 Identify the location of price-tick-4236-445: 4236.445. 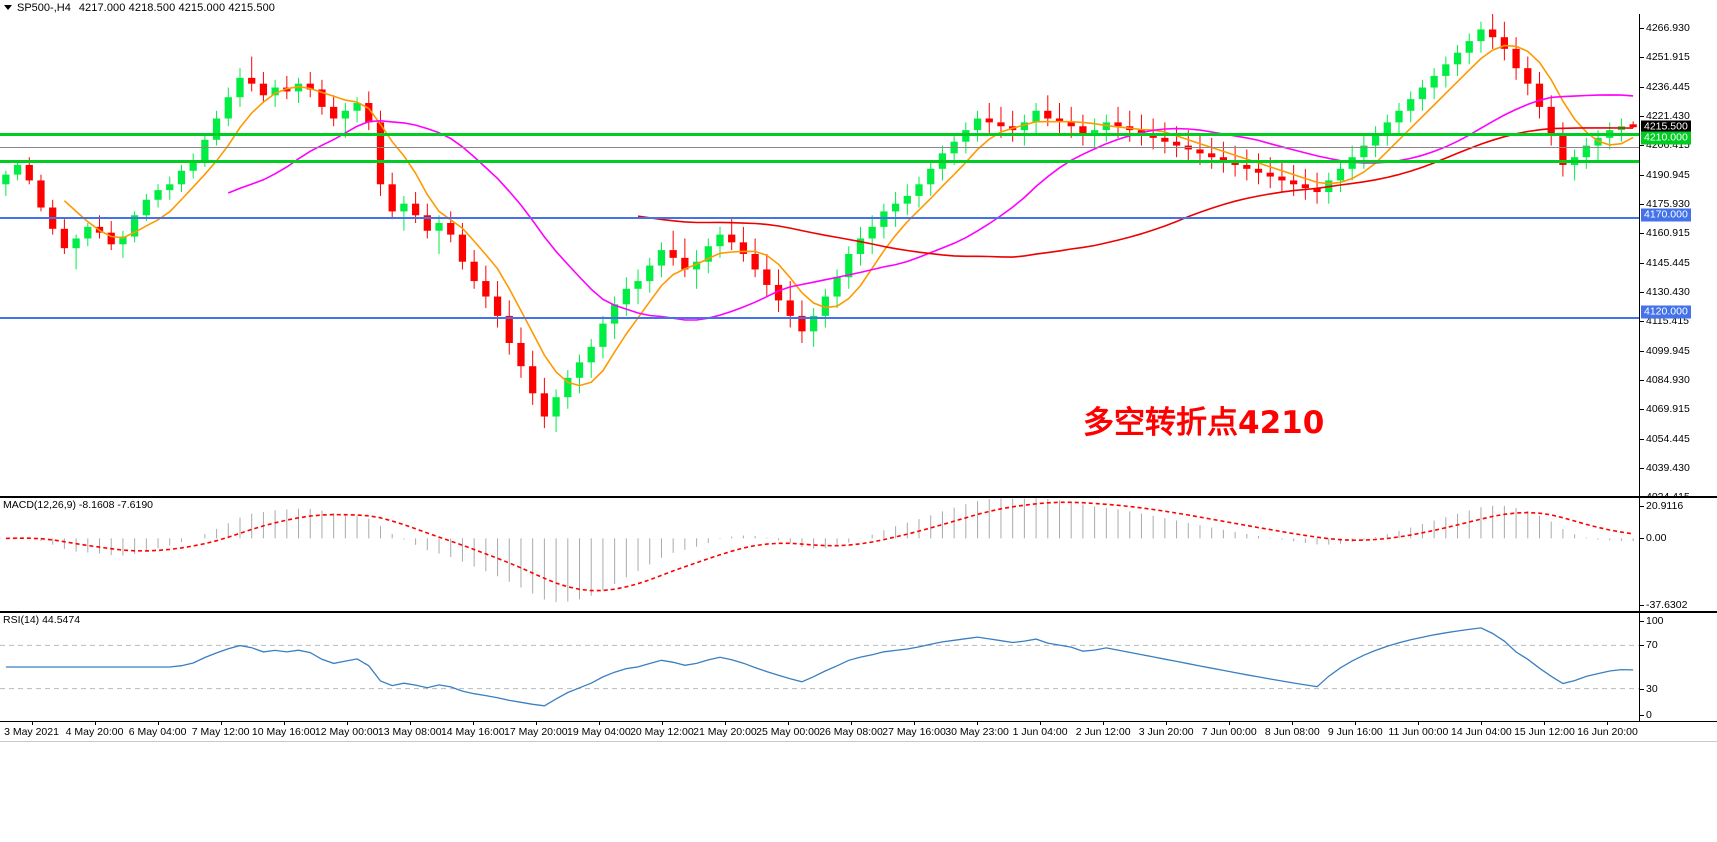
(1665, 87).